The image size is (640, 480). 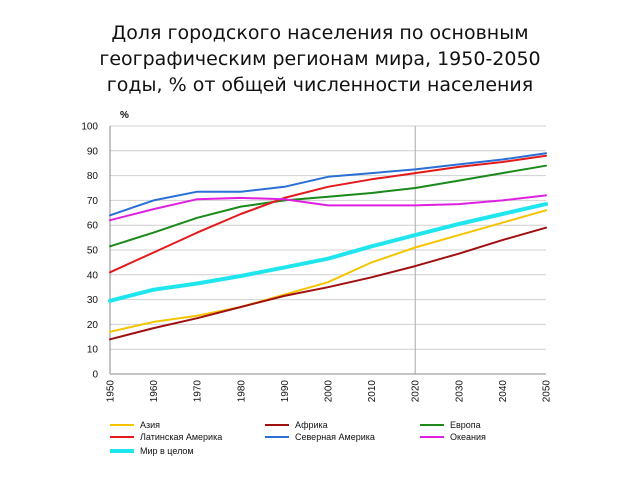 What do you see at coordinates (372, 391) in the screenshot?
I see `x-tick-label: 2010` at bounding box center [372, 391].